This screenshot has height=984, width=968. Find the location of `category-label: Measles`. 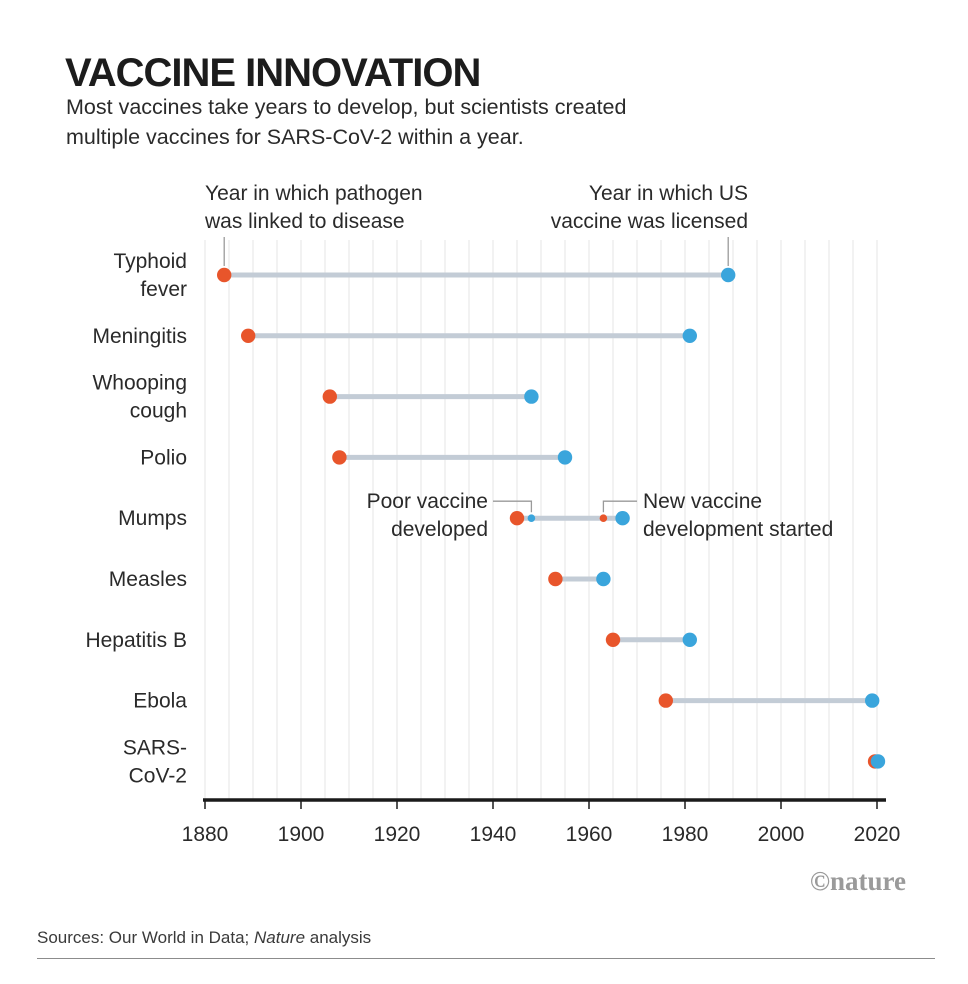

category-label: Measles is located at coordinates (148, 579).